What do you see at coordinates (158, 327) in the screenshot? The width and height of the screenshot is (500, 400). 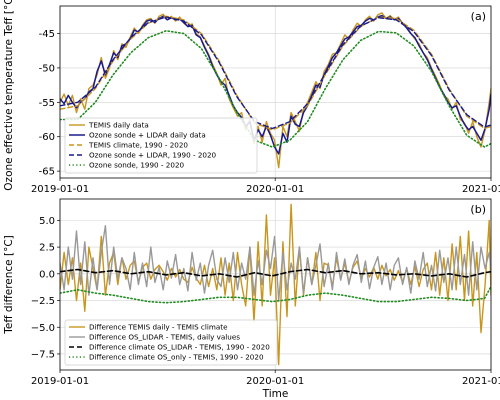 I see `legend-entry-label: Difference TEMIS daily - TEMIS climate` at bounding box center [158, 327].